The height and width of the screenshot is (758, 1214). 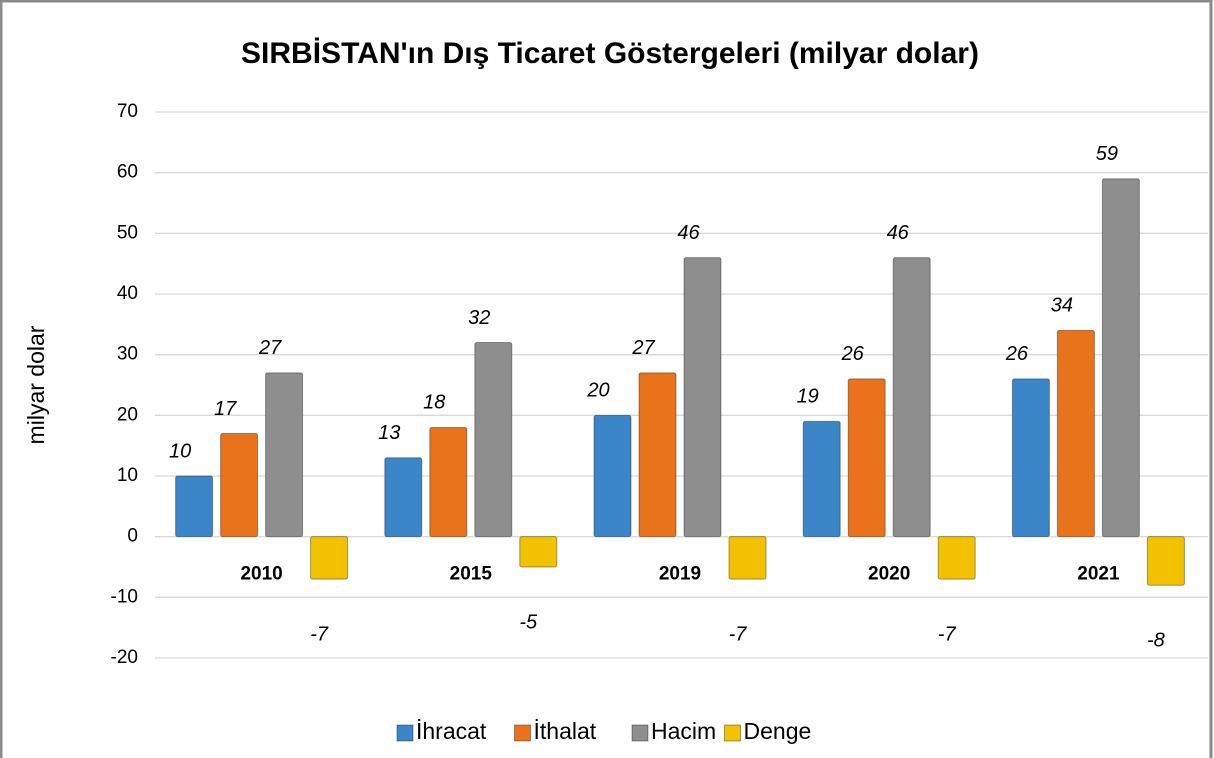 What do you see at coordinates (683, 731) in the screenshot?
I see `legend-label: Hacim` at bounding box center [683, 731].